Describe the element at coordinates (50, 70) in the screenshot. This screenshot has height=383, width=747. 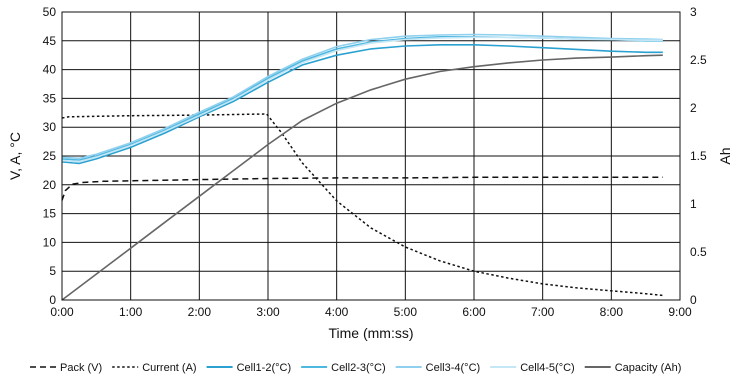
I see `y-tick-label: 40` at that location.